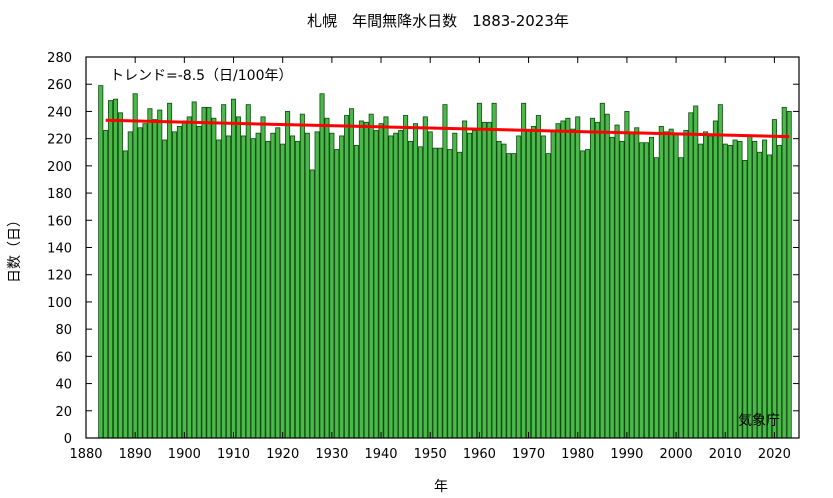 The width and height of the screenshot is (833, 498). What do you see at coordinates (59, 194) in the screenshot?
I see `y-tick-label: 180` at bounding box center [59, 194].